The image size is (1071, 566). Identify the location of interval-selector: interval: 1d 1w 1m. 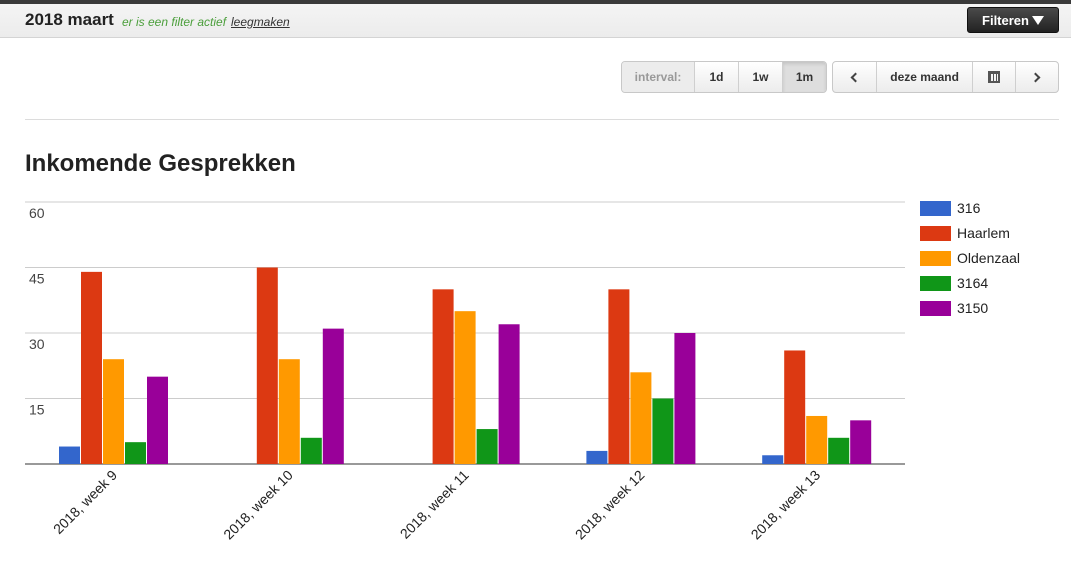
(724, 77).